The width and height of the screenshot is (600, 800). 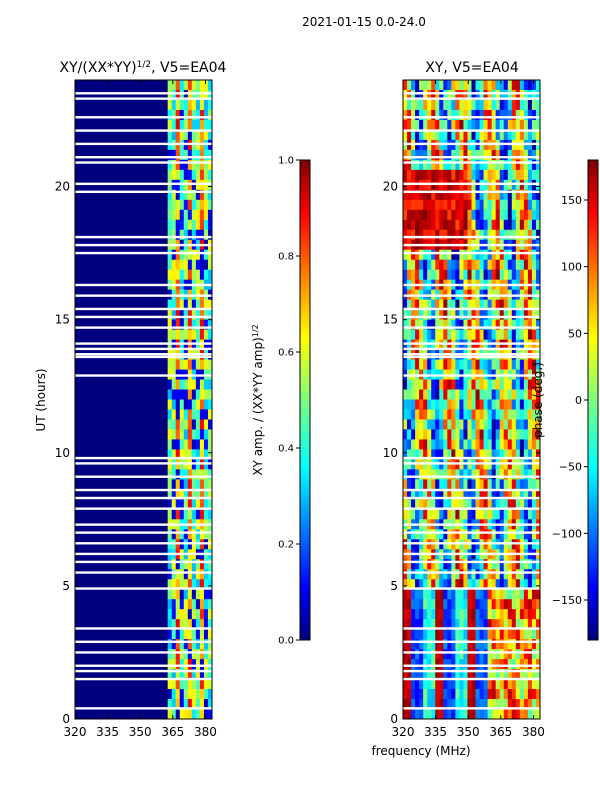 I want to click on right-flagged-row, so click(x=471, y=144).